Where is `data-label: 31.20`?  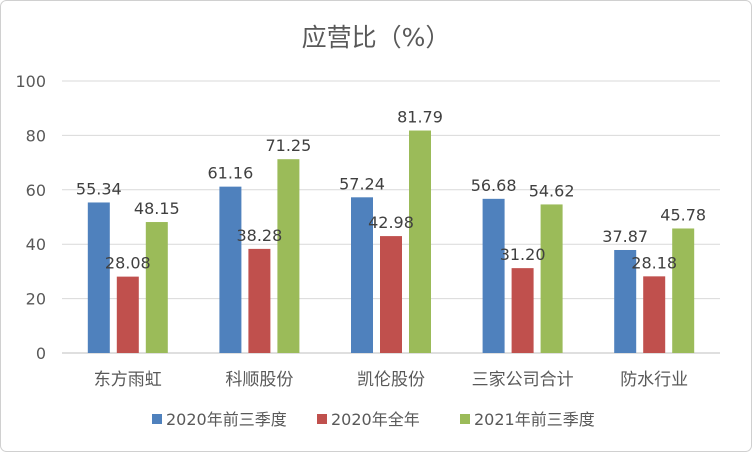 data-label: 31.20 is located at coordinates (523, 254).